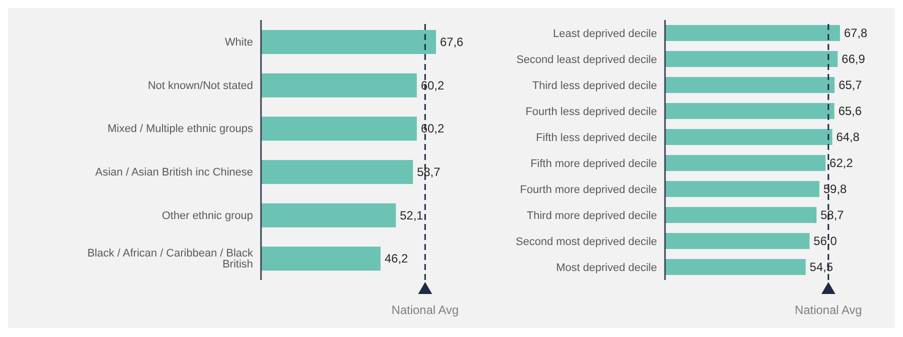  Describe the element at coordinates (593, 164) in the screenshot. I see `y-tick-label: Fifth more deprived decile` at that location.